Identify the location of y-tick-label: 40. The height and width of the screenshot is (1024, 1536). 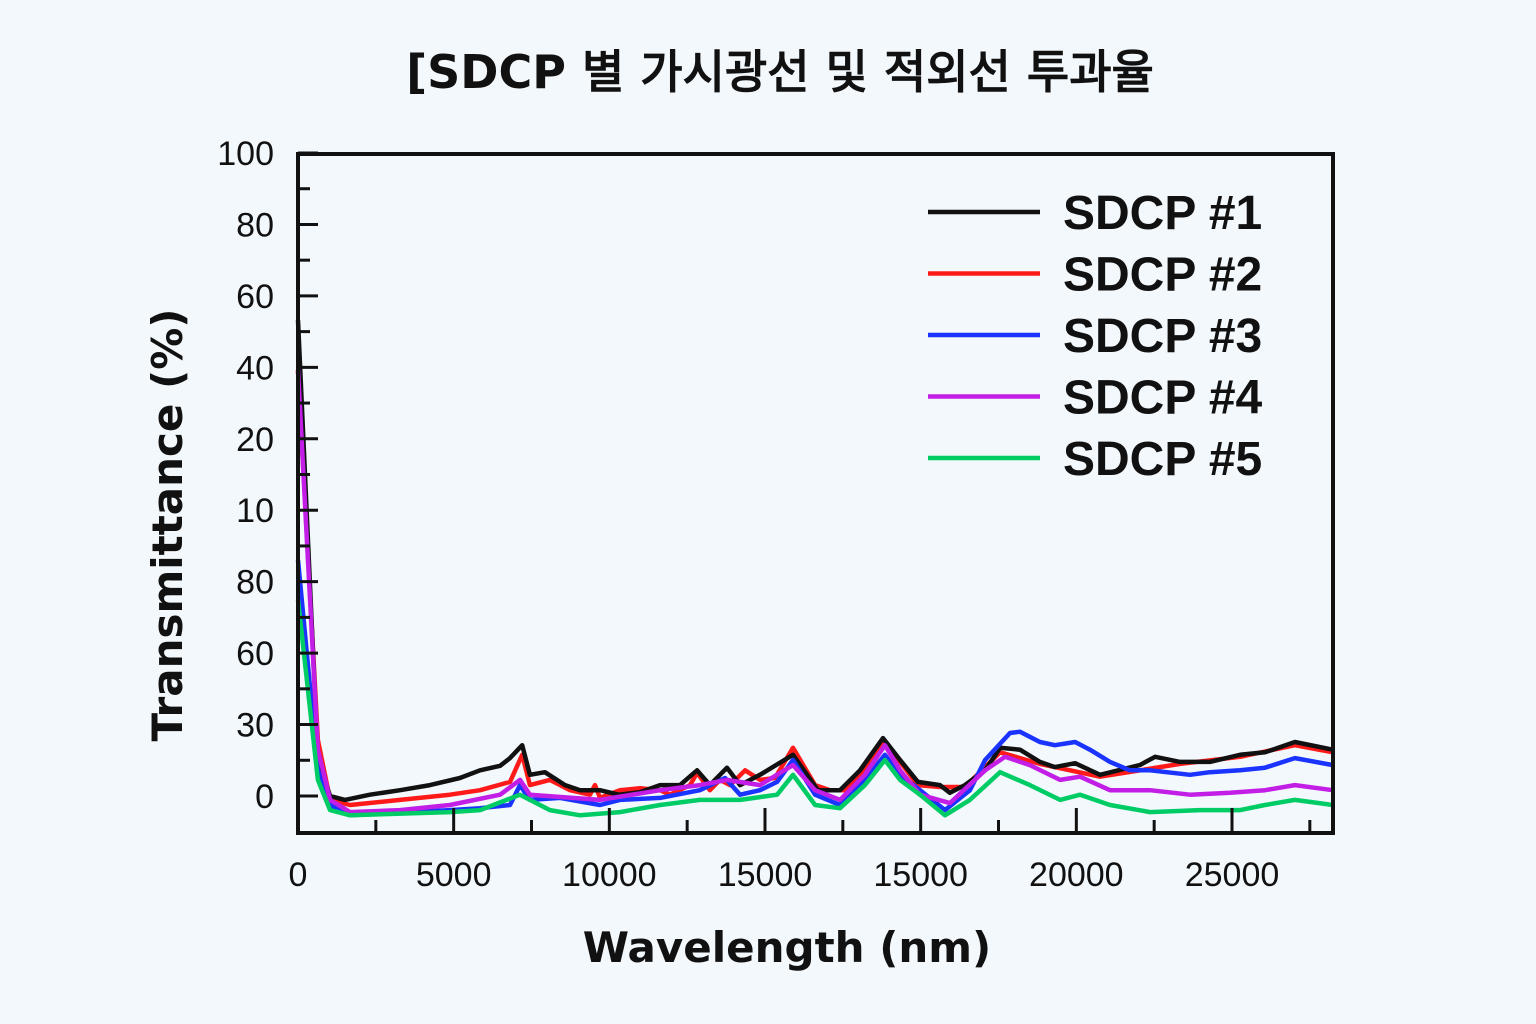
(255, 368).